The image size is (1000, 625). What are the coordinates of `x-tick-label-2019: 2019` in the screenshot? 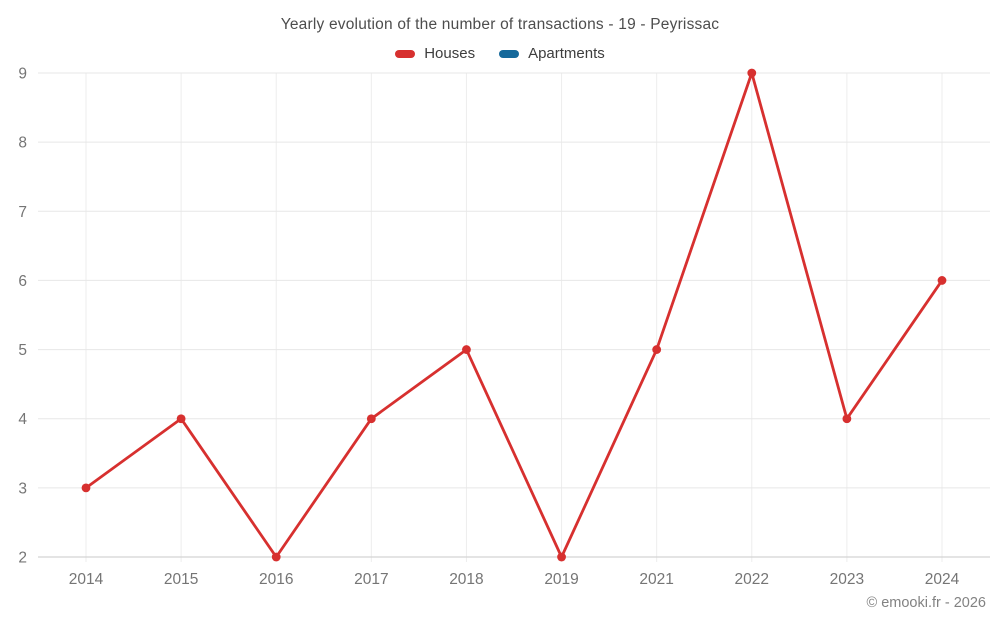 It's located at (561, 579).